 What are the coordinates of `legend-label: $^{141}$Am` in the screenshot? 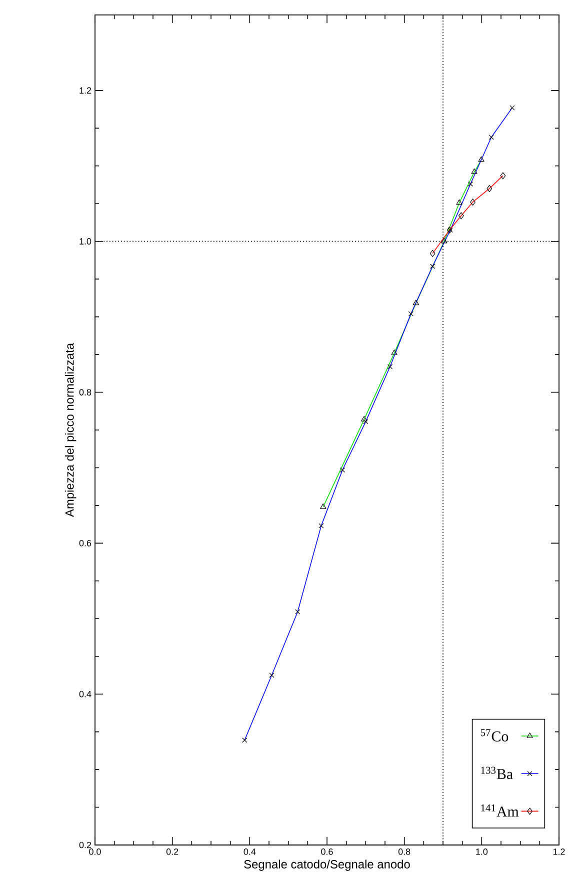 It's located at (500, 810).